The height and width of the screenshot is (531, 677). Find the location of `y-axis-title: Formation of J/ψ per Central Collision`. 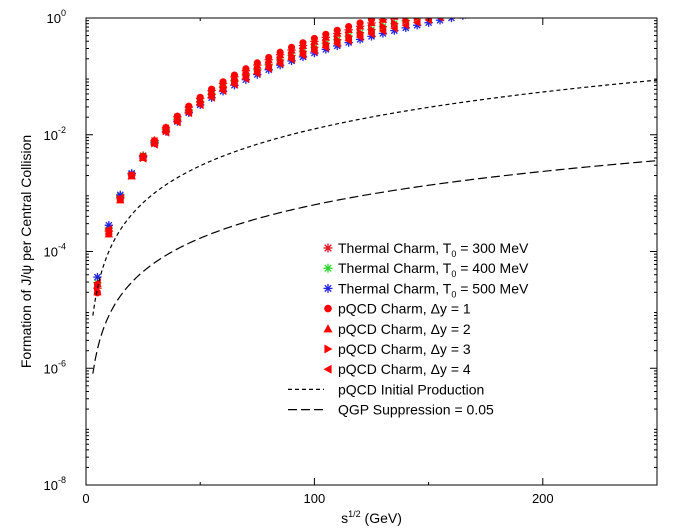

y-axis-title: Formation of J/ψ per Central Collision is located at coordinates (26, 251).